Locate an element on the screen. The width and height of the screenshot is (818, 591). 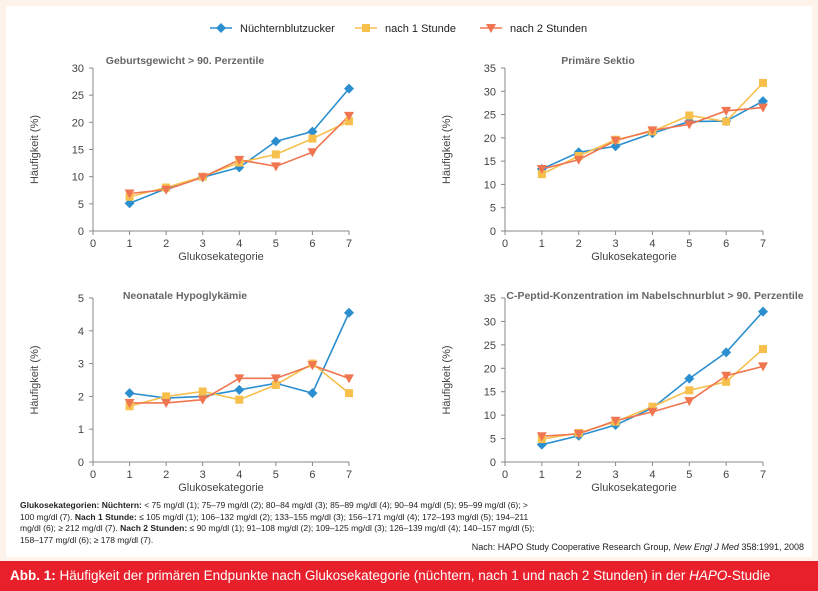
source-suffix: 358:1991, 2008 is located at coordinates (771, 547).